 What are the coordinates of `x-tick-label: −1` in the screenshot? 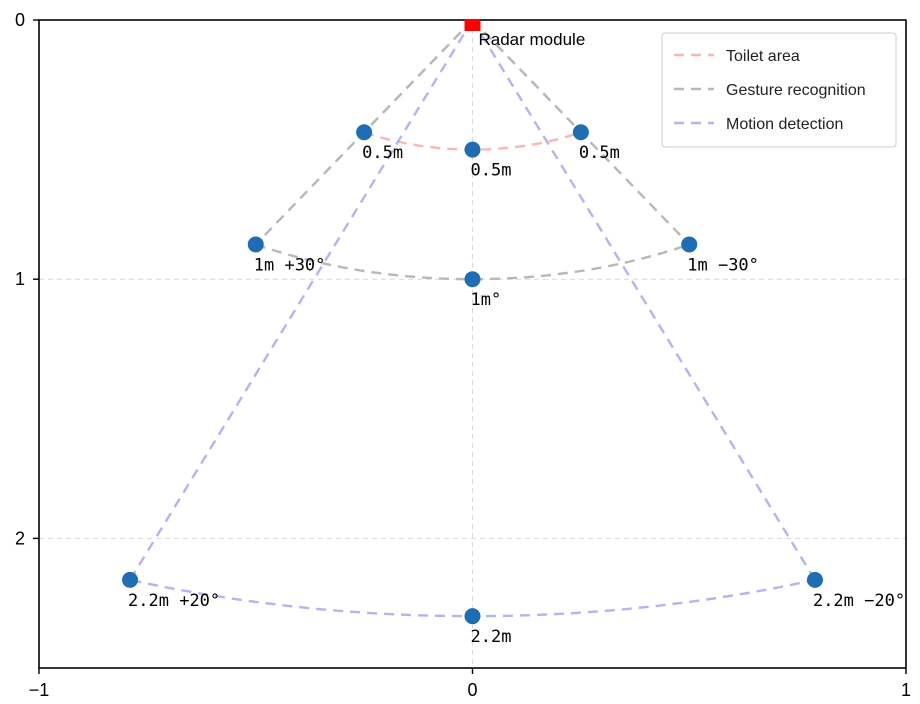 It's located at (39, 690).